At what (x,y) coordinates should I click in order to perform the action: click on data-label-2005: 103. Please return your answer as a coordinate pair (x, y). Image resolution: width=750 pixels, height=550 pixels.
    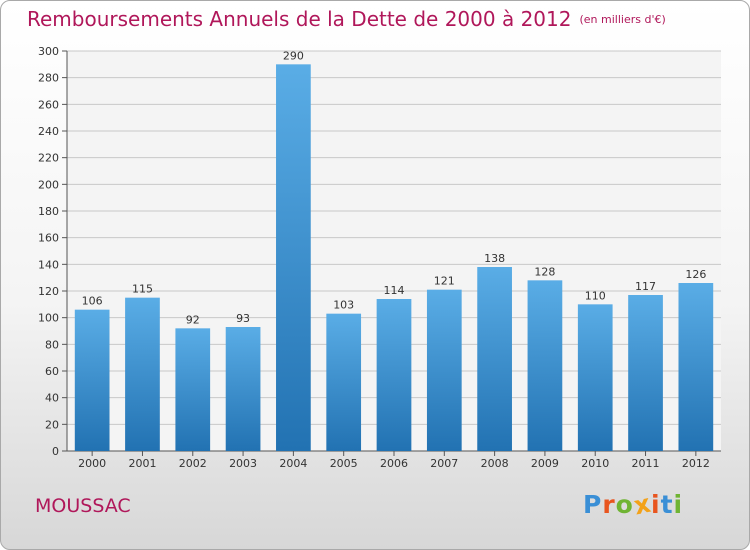
    Looking at the image, I should click on (343, 305).